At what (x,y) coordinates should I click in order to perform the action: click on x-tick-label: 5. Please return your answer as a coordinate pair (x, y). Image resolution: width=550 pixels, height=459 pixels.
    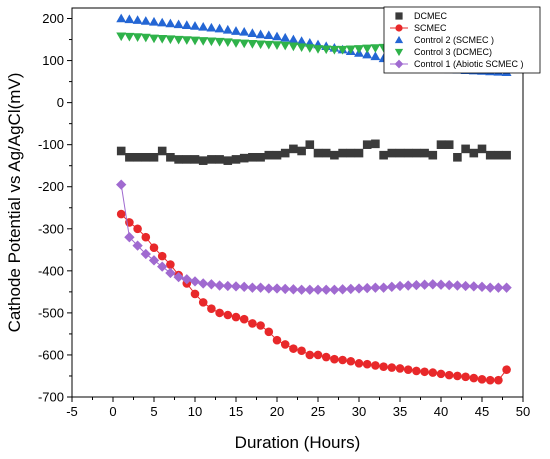
    Looking at the image, I should click on (153, 411).